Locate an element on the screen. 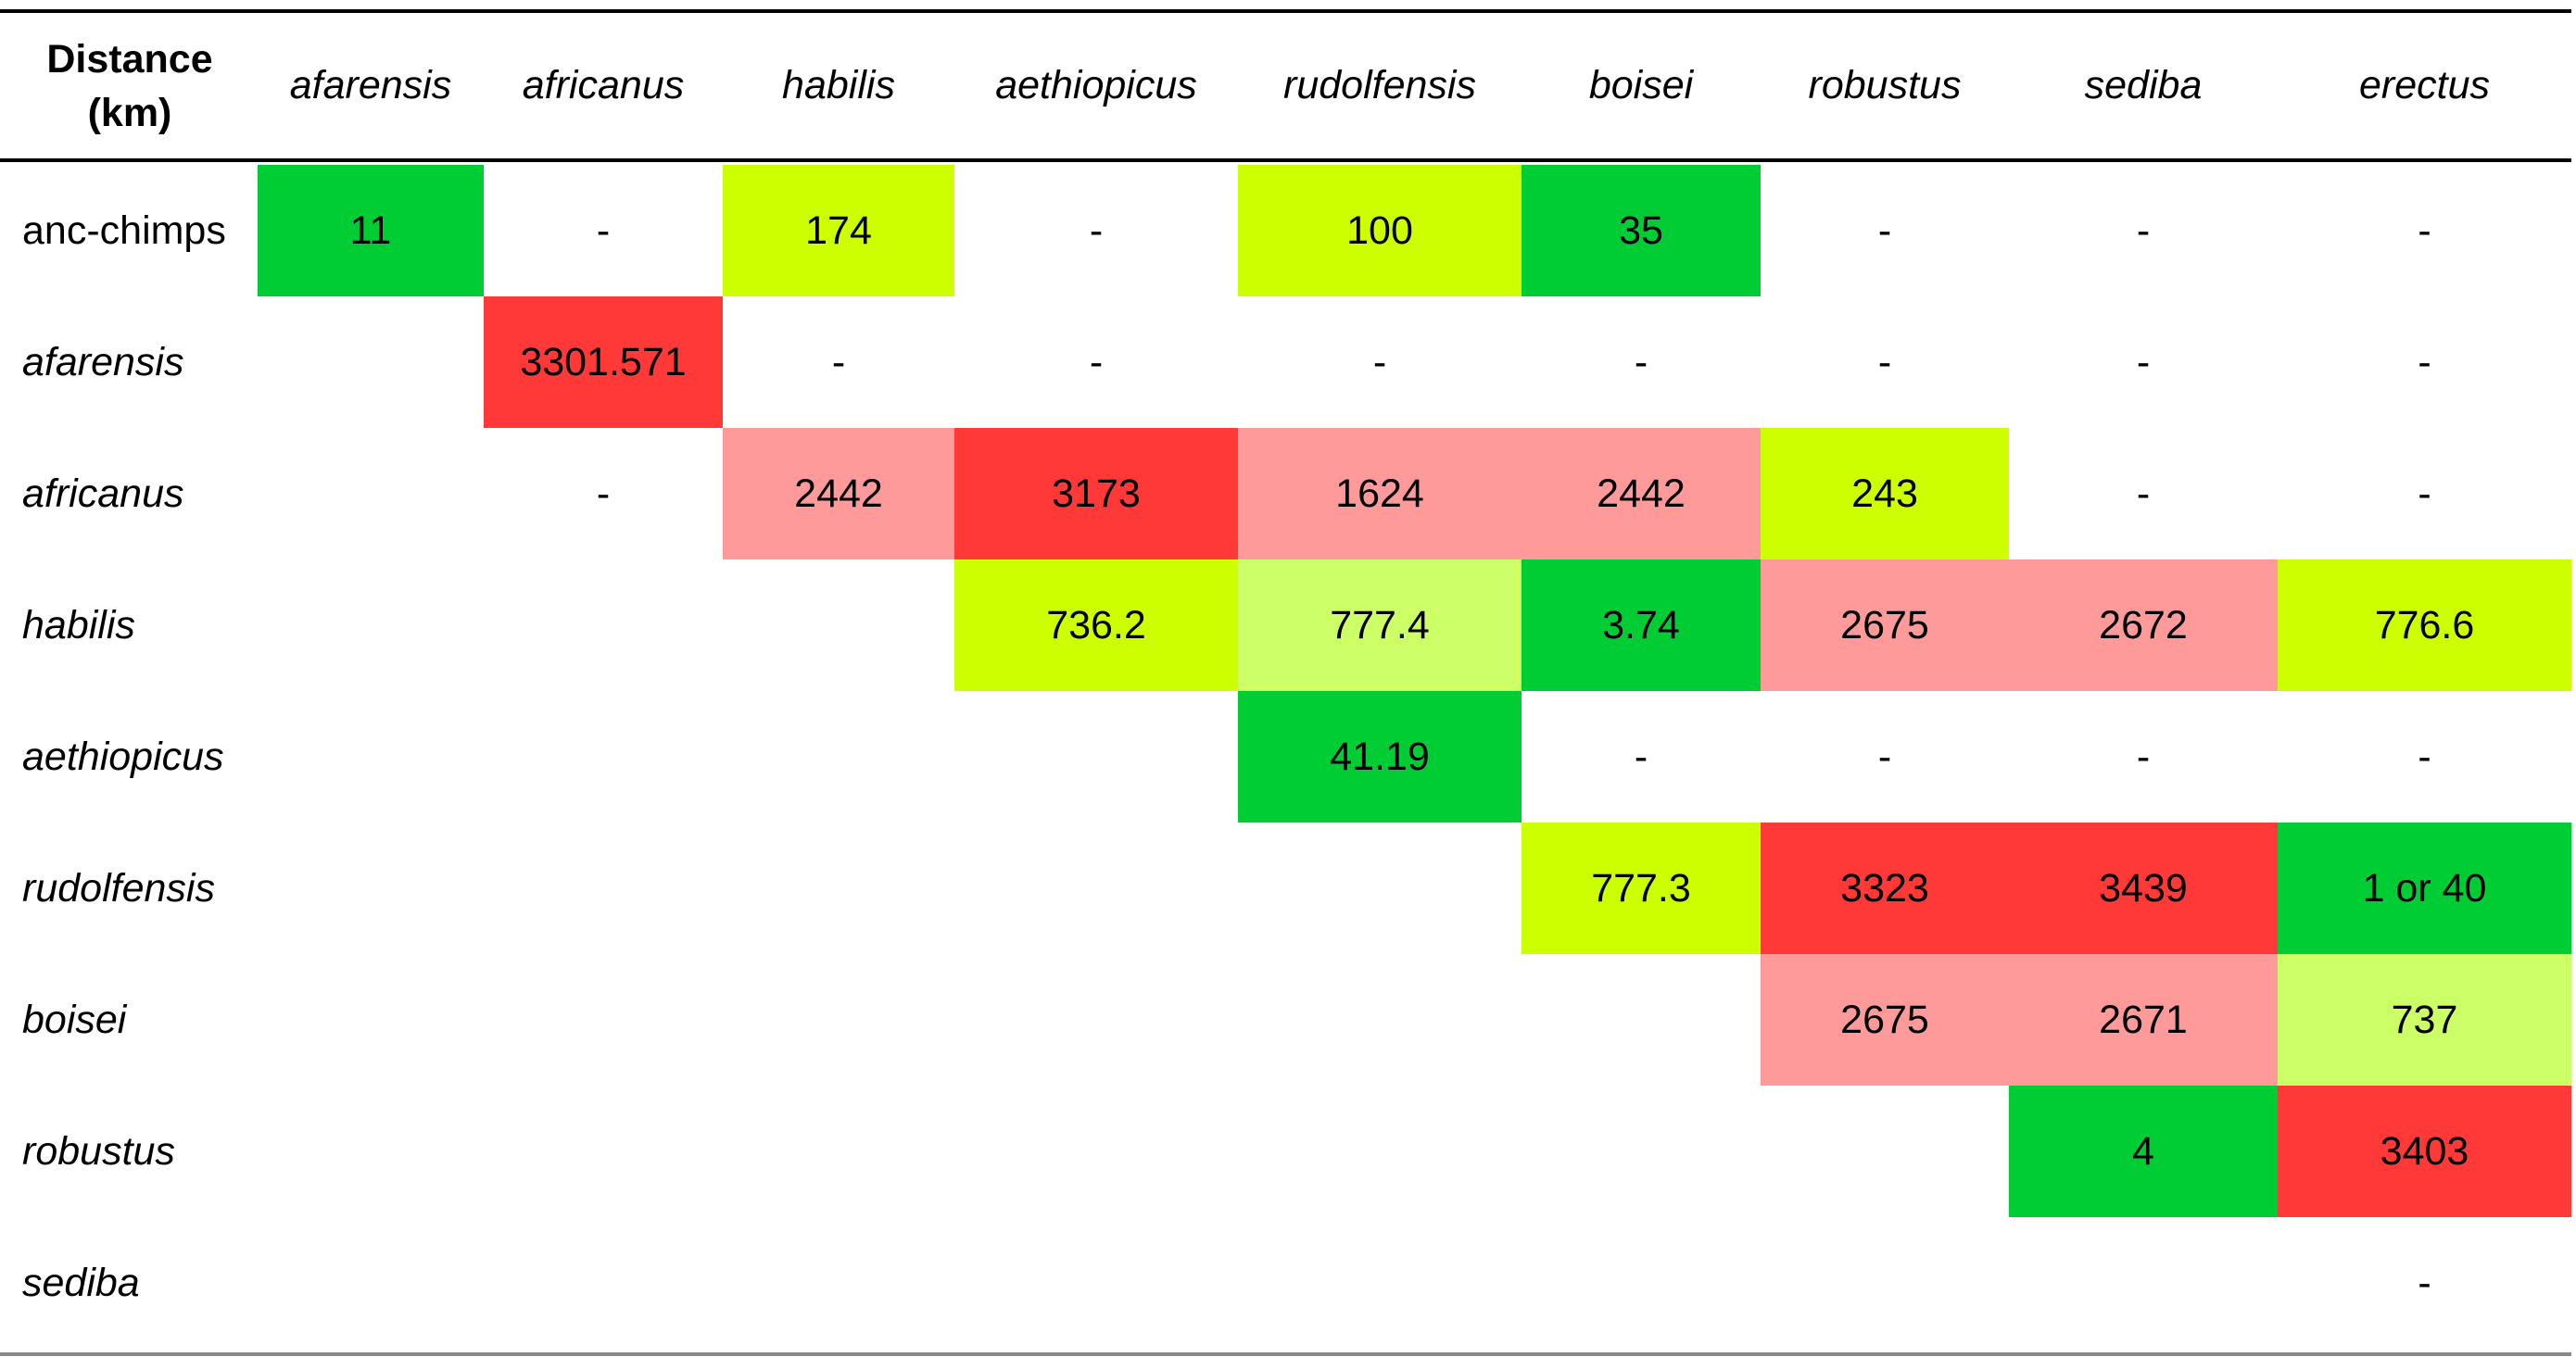 This screenshot has width=2576, height=1357. column-header-habilis: habilis is located at coordinates (838, 85).